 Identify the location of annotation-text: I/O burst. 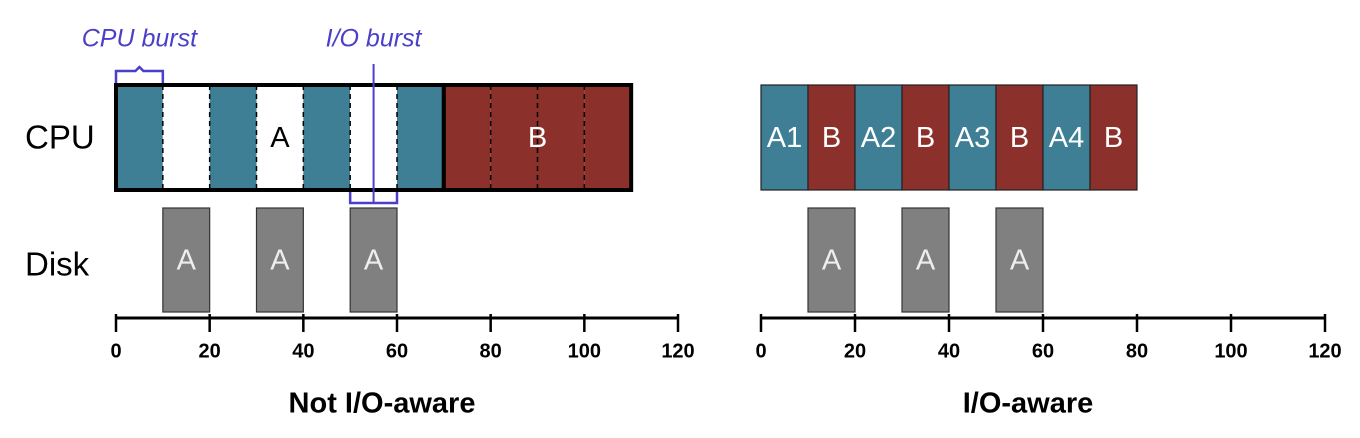
(374, 39).